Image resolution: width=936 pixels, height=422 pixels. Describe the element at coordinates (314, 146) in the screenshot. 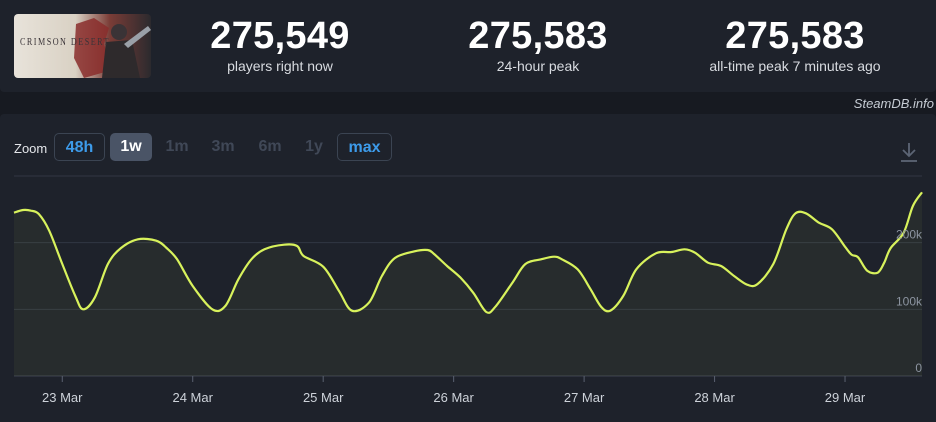

I see `zoom-1y-button: 1y` at that location.